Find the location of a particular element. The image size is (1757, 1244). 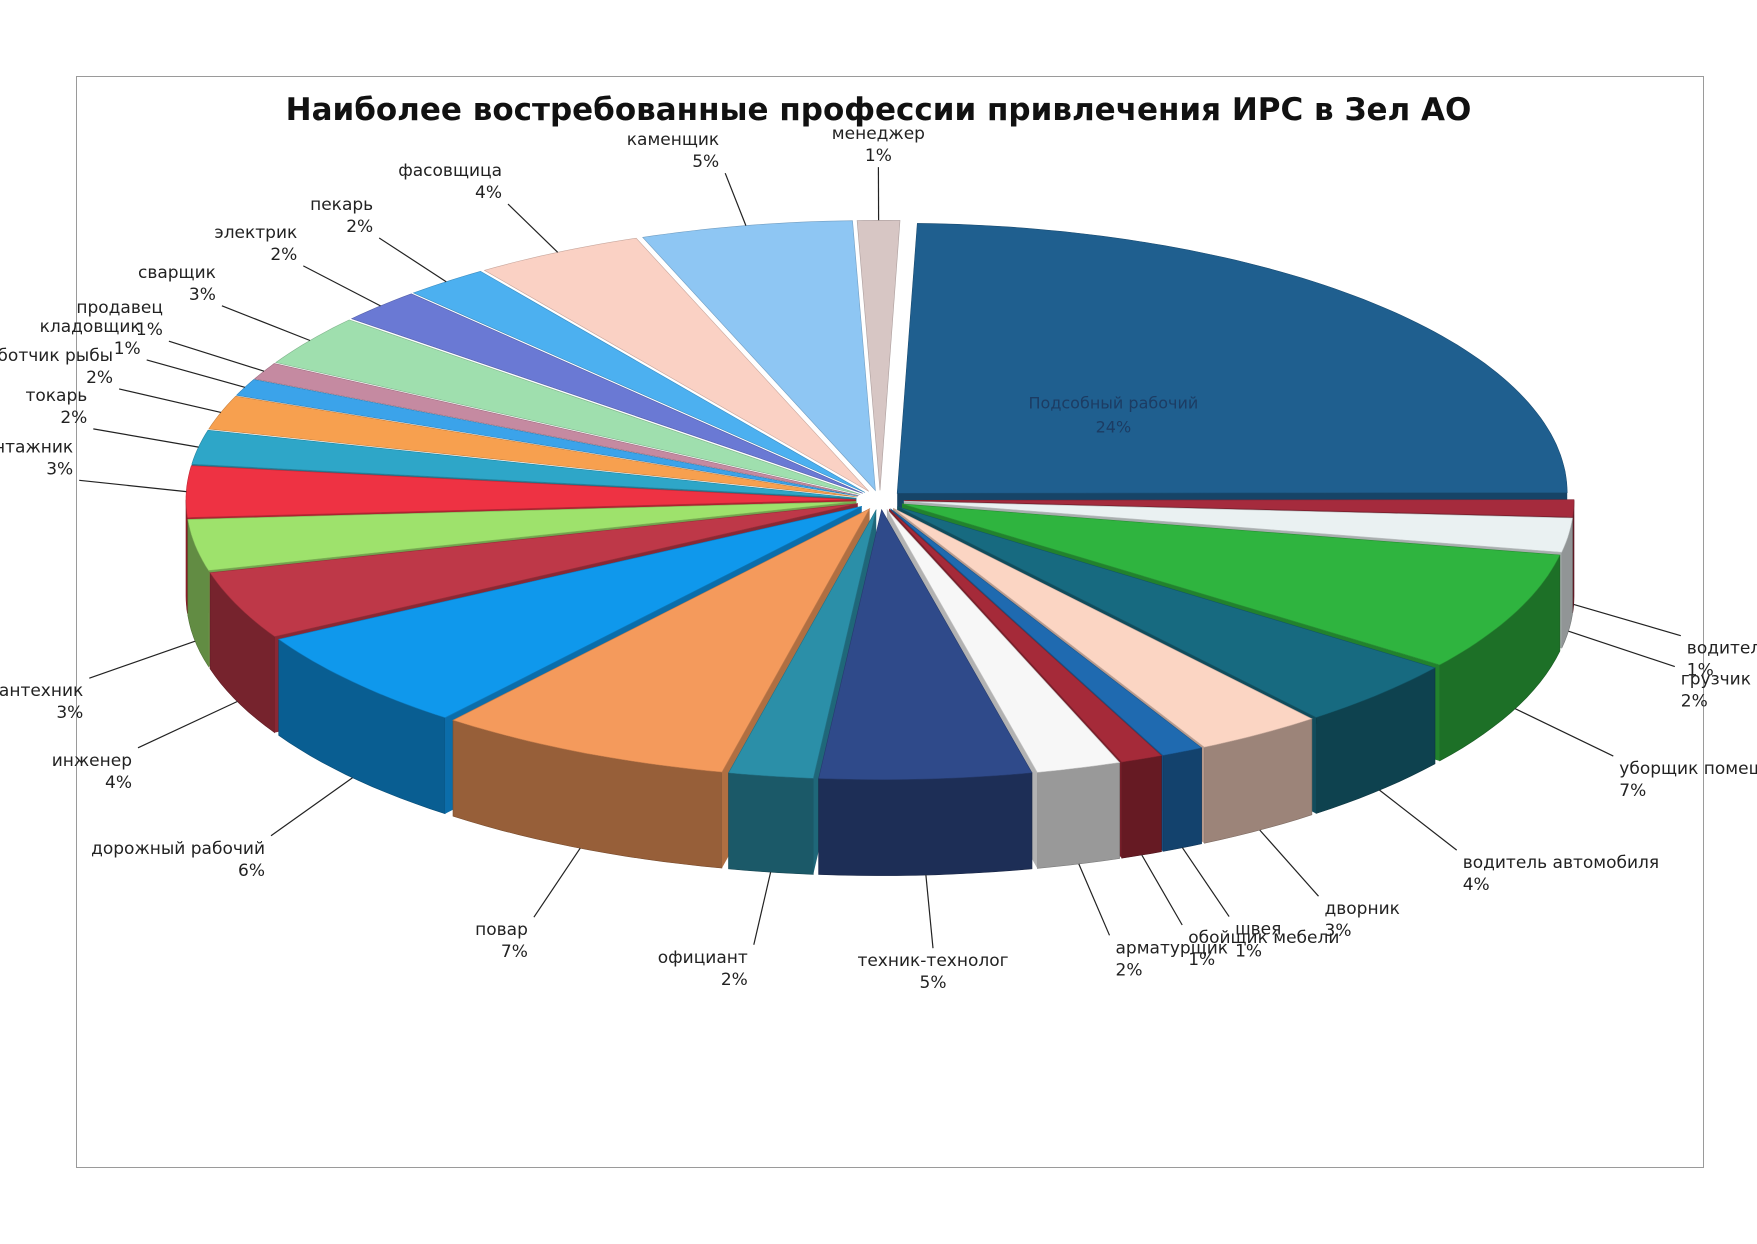

slice-label-name: пекарь is located at coordinates (341, 205).